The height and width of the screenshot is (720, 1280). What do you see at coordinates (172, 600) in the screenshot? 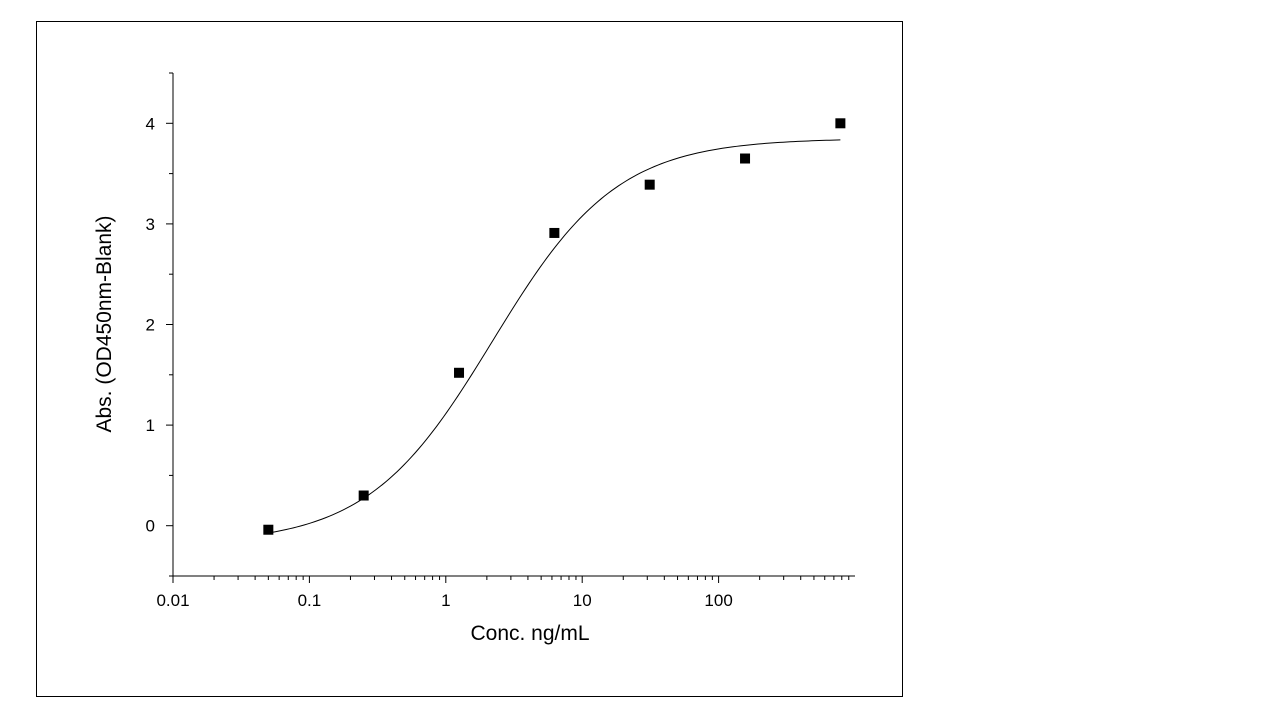
I see `x-tick-label: 0.01` at bounding box center [172, 600].